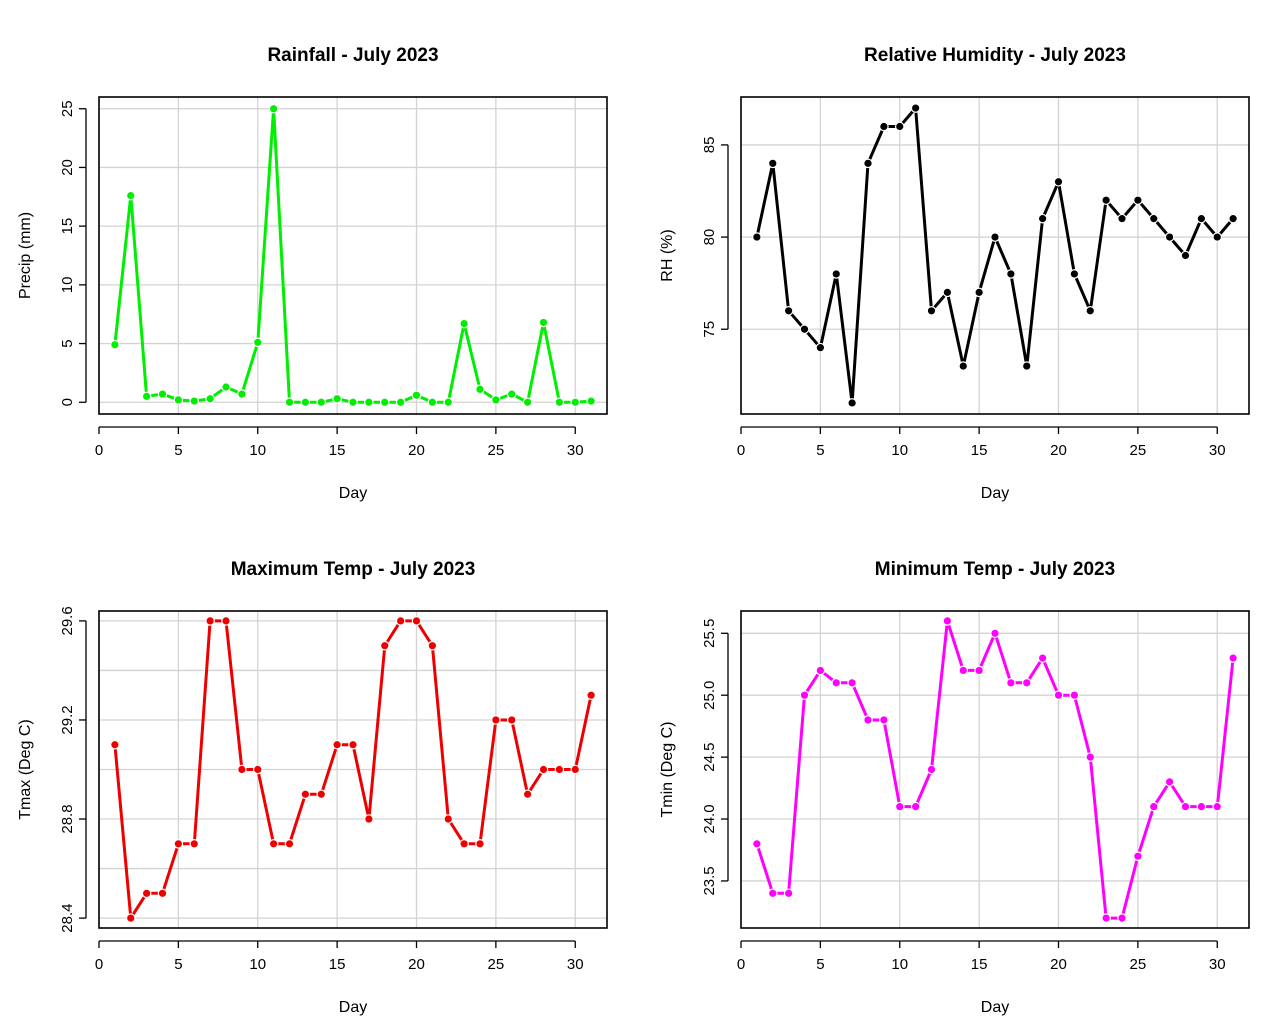  Describe the element at coordinates (25, 255) in the screenshot. I see `y-axis-label: Precip (mm)` at that location.